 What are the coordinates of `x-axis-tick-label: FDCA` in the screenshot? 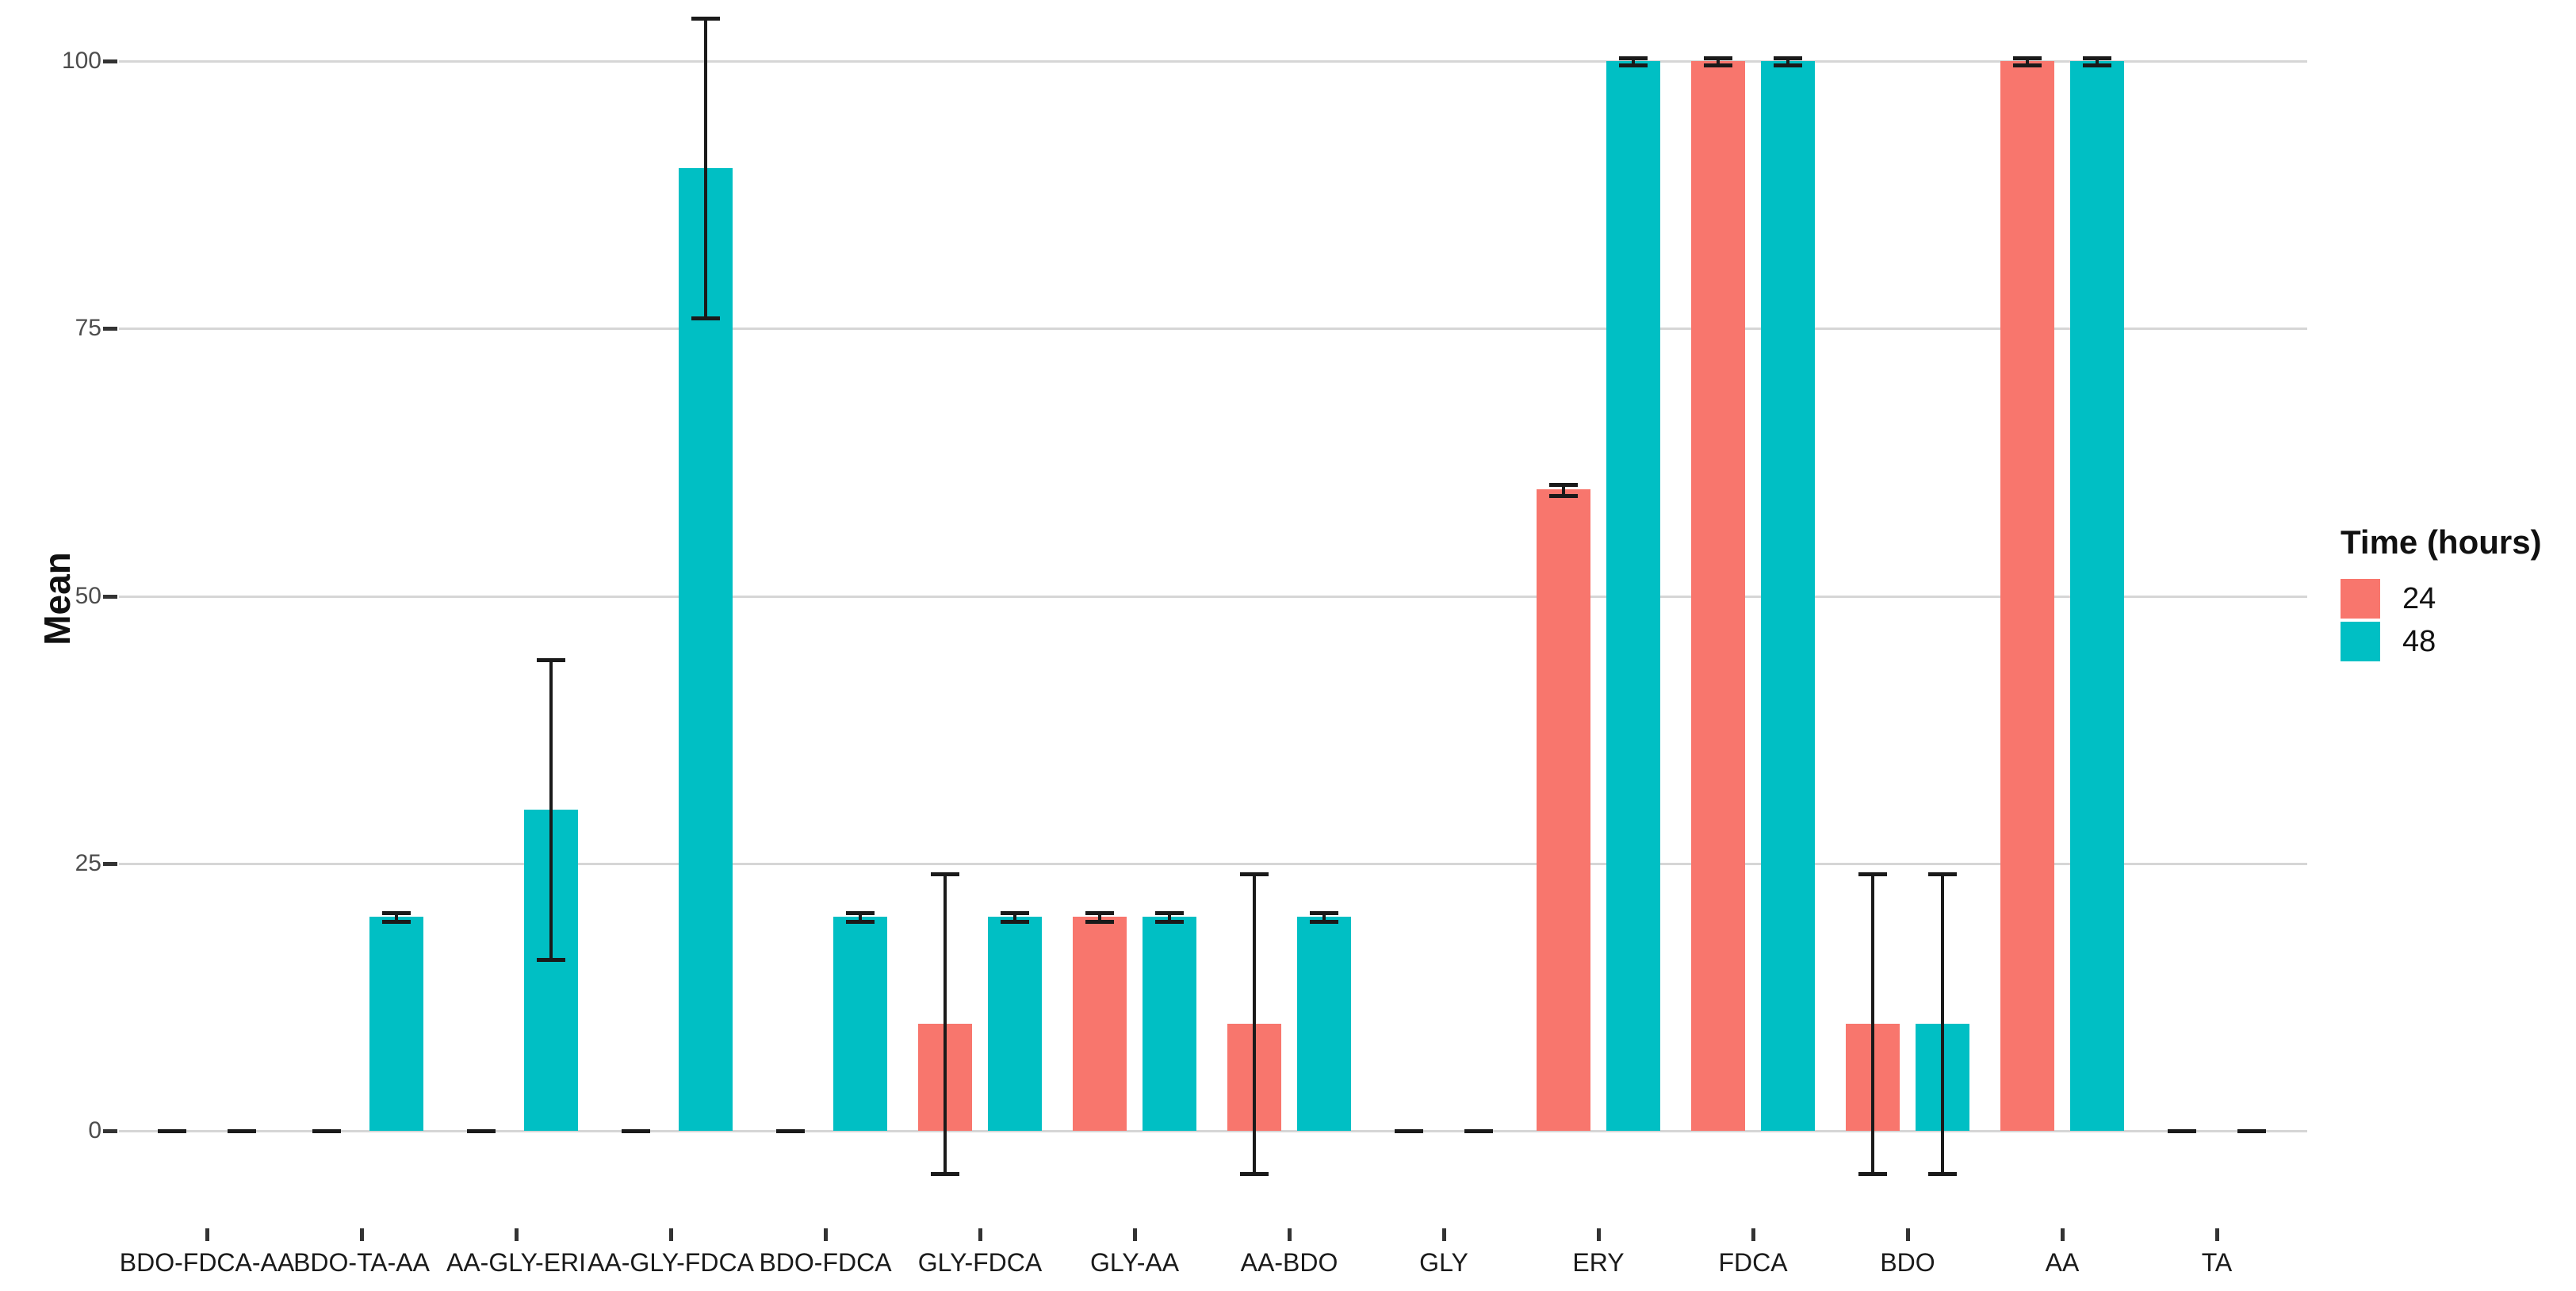 It's located at (1753, 1262).